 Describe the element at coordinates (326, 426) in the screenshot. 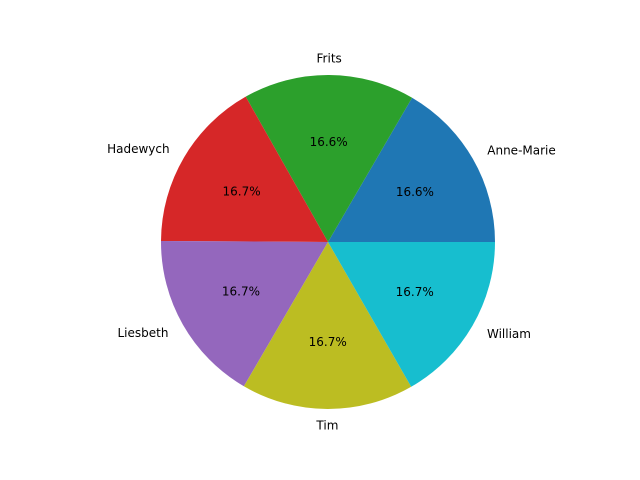

I see `slice-label-tim: Tim` at that location.